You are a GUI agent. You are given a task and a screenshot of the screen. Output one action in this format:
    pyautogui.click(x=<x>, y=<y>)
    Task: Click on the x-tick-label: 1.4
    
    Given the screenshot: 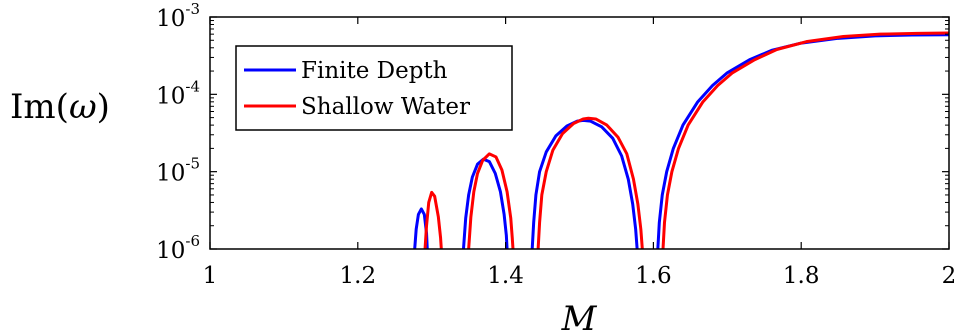 What is the action you would take?
    pyautogui.click(x=505, y=276)
    